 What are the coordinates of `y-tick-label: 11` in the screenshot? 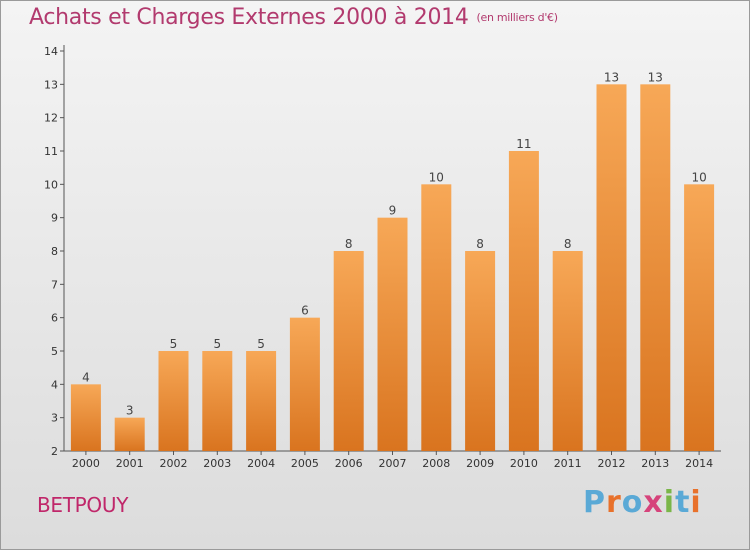 It's located at (51, 151).